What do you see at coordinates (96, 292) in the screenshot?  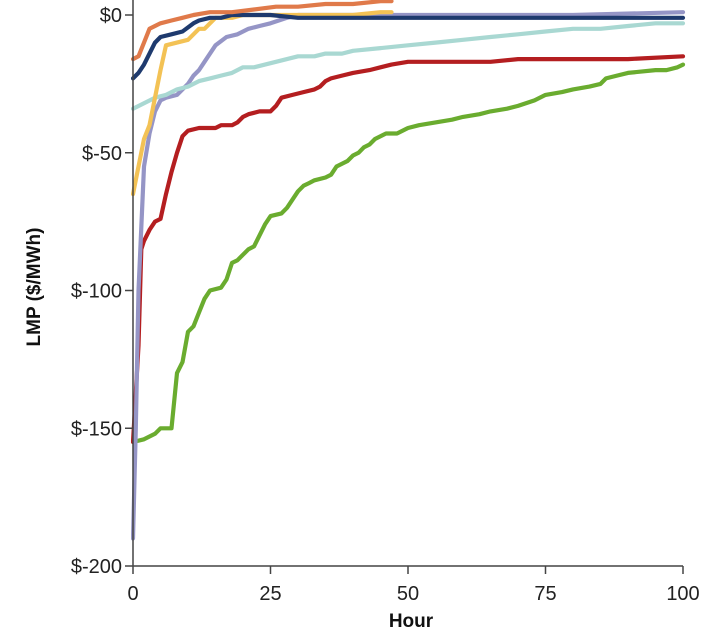 I see `y-tick-label: $-100` at bounding box center [96, 292].